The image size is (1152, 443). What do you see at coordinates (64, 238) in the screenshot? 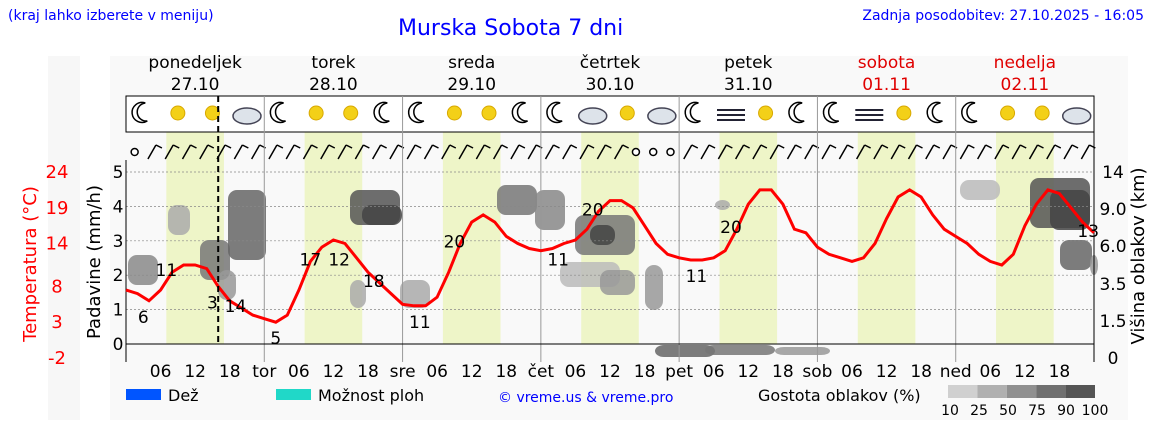
I see `temp-axis-bg` at bounding box center [64, 238].